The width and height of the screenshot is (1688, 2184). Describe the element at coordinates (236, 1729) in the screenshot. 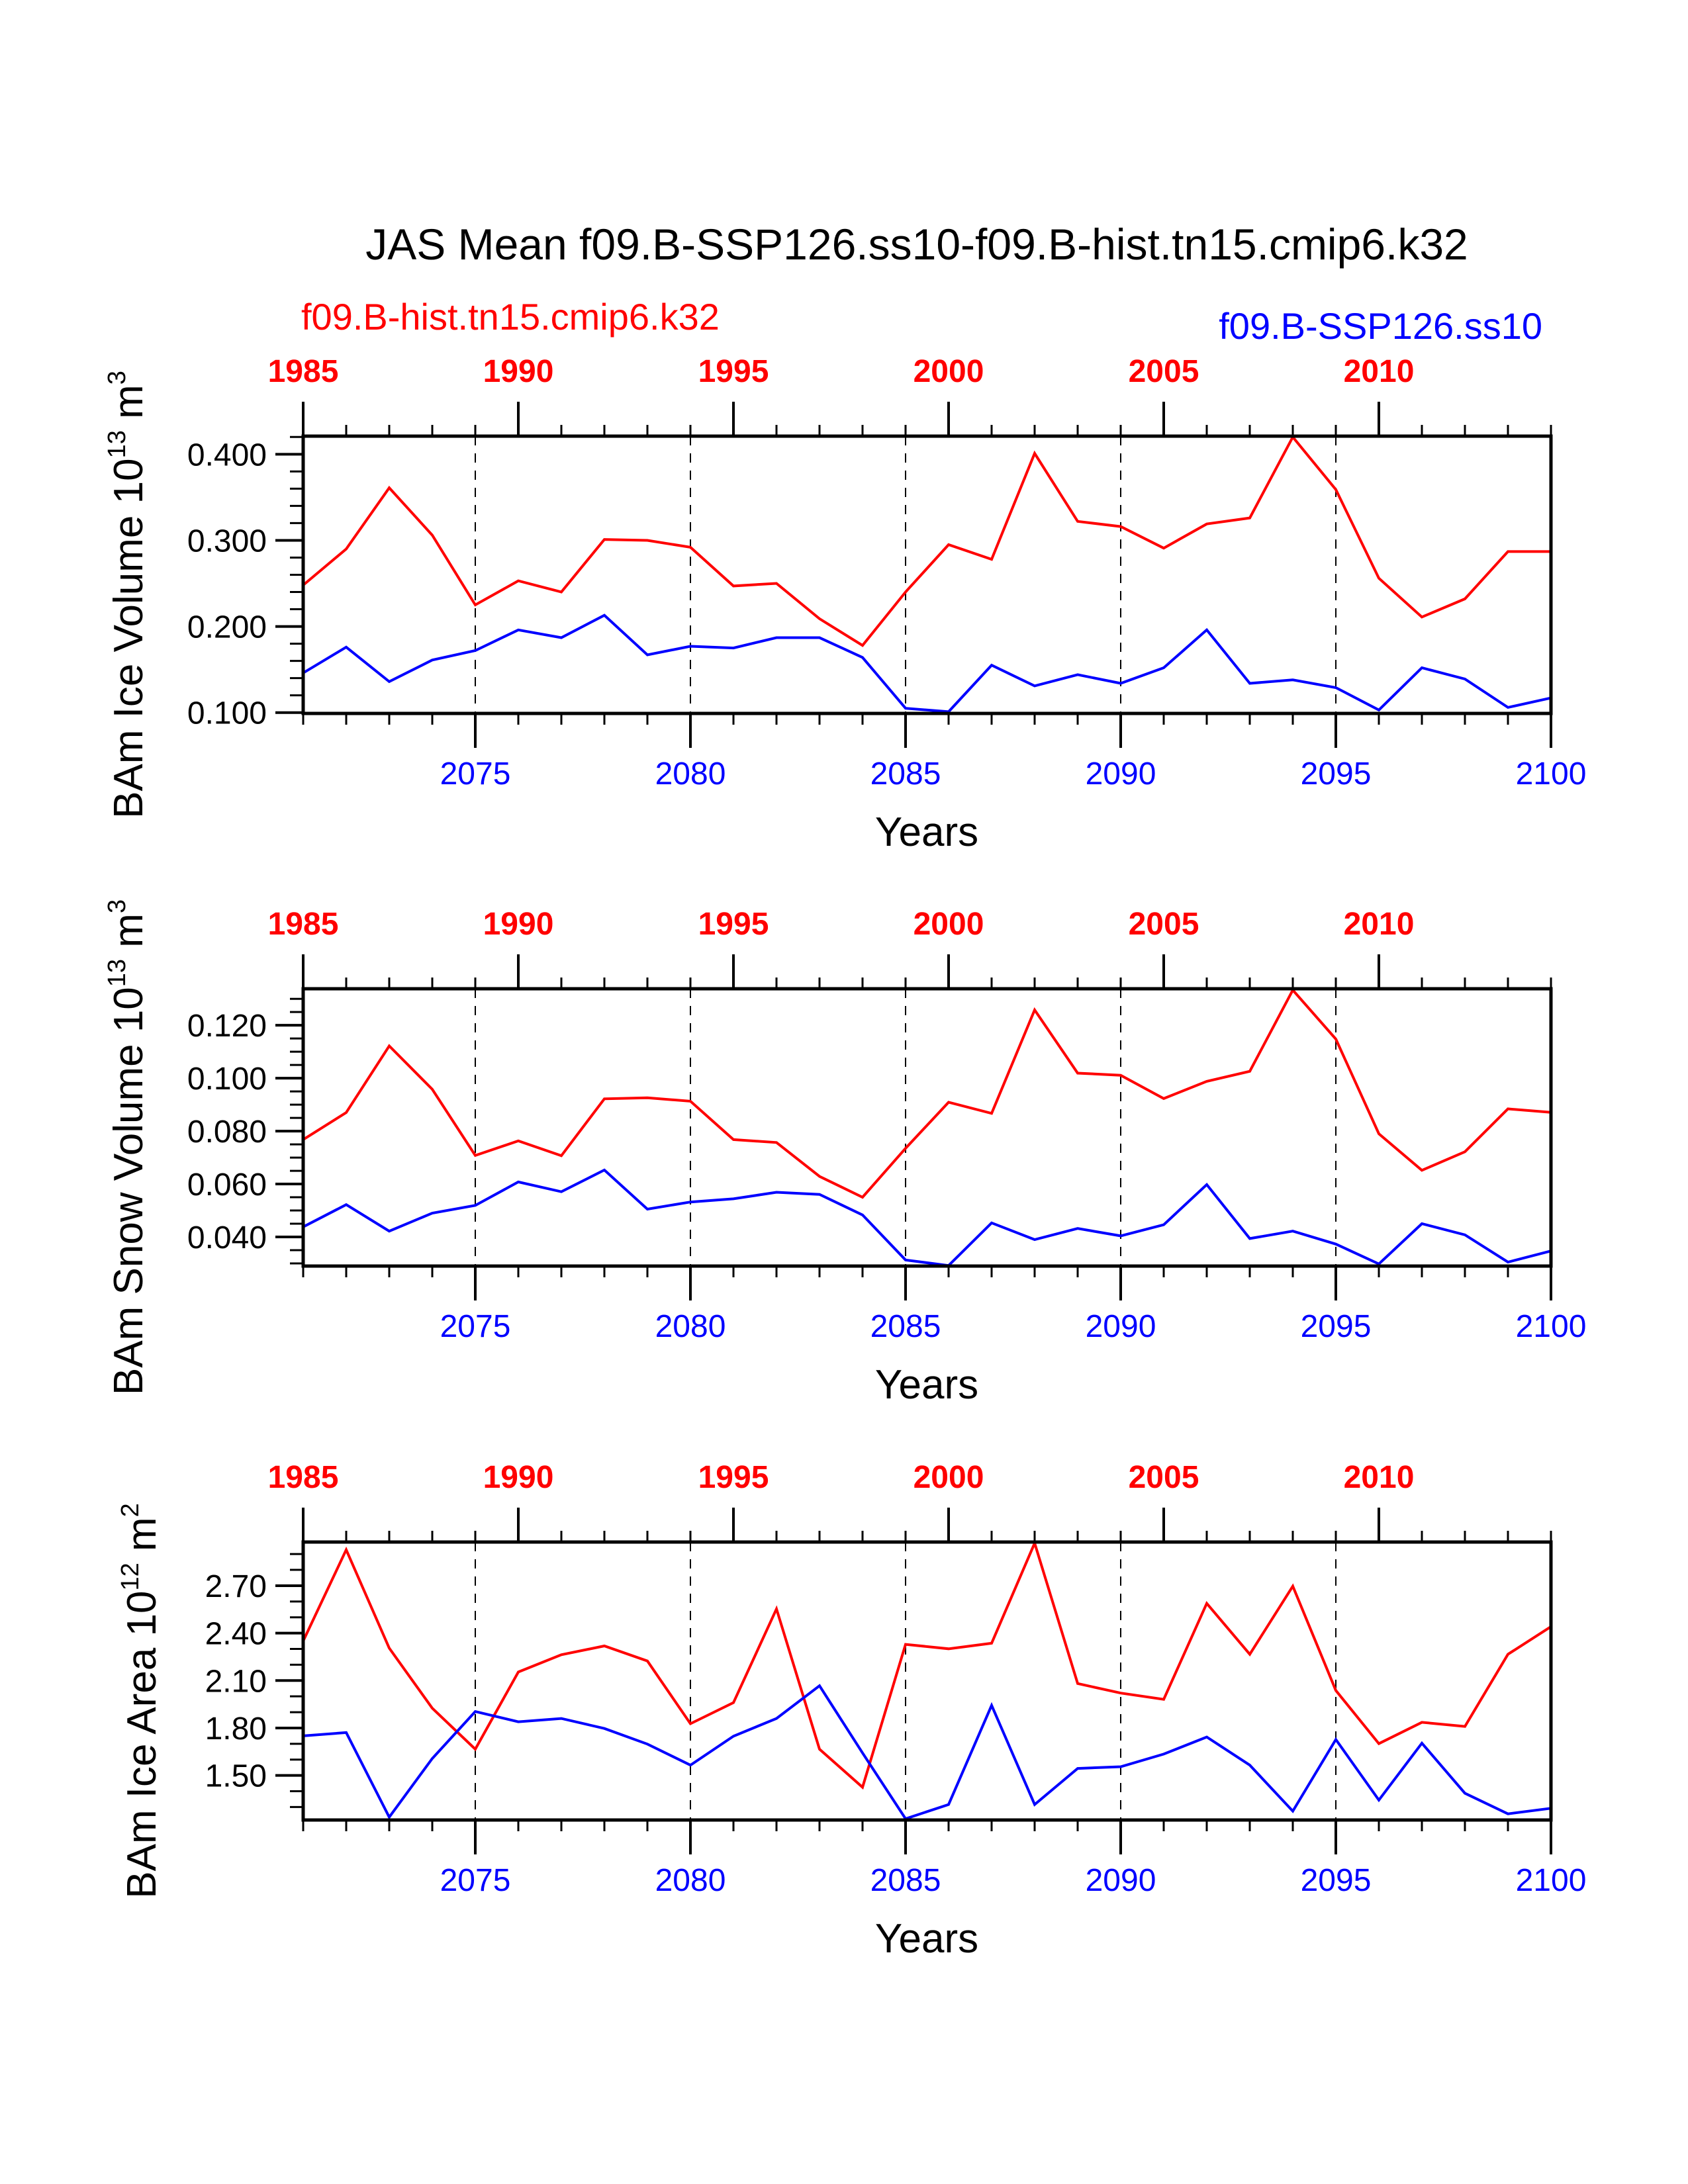

I see `y-tick-label: 1.80` at that location.